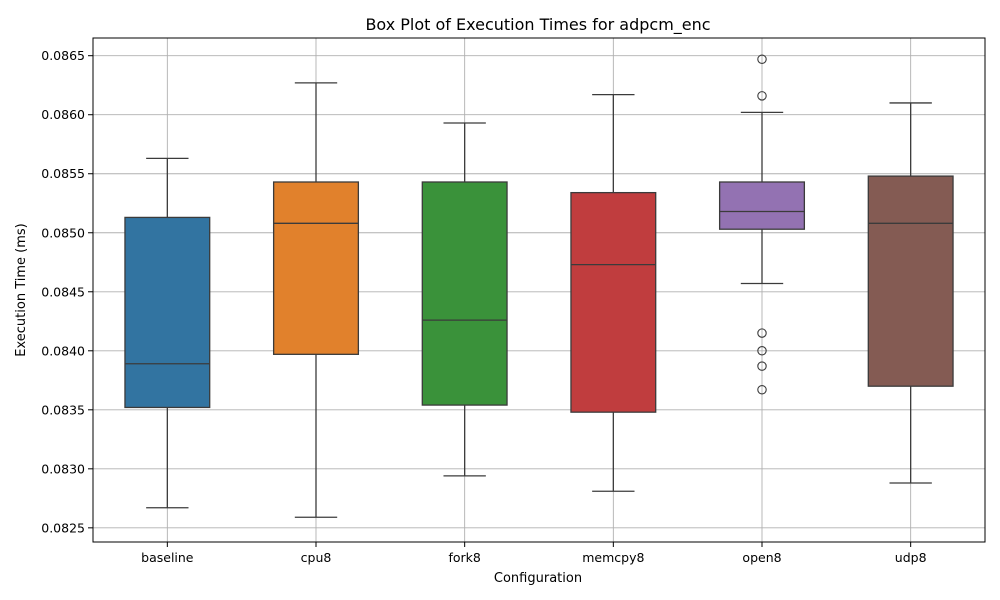  What do you see at coordinates (538, 578) in the screenshot?
I see `x-axis-label: Configuration` at bounding box center [538, 578].